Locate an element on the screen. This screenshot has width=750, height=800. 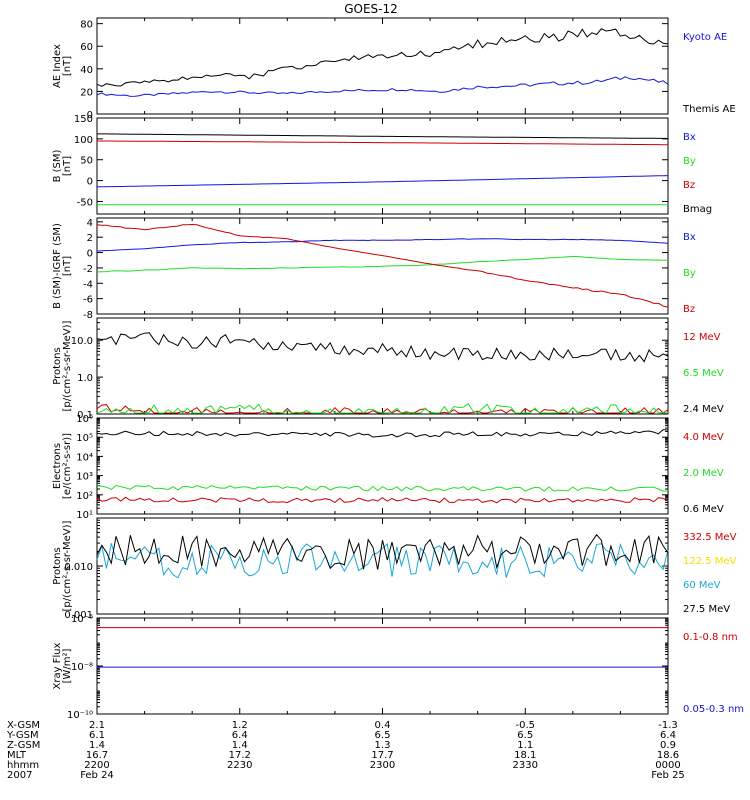
series-line-60-mev is located at coordinates (382, 560).